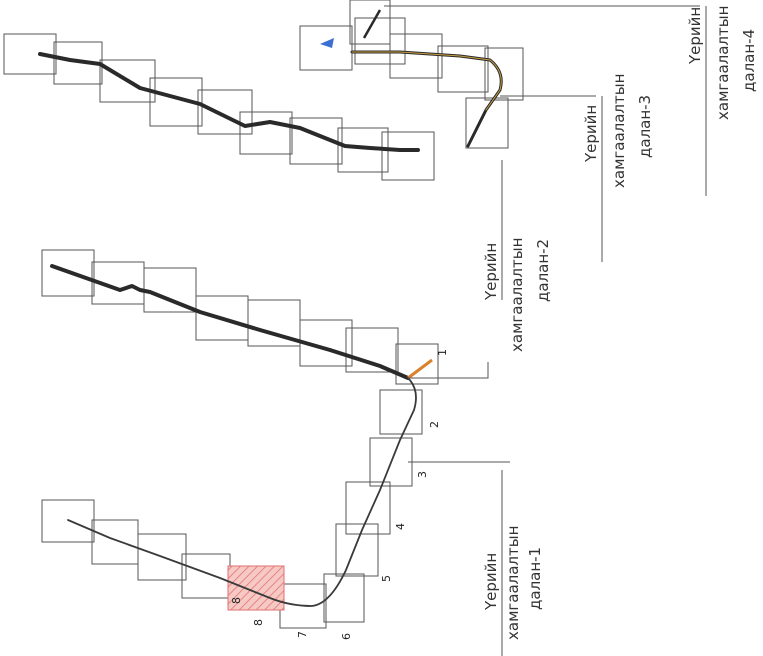 The image size is (763, 656). Describe the element at coordinates (543, 270) in the screenshot. I see `caption-2-line3: далан-2` at that location.